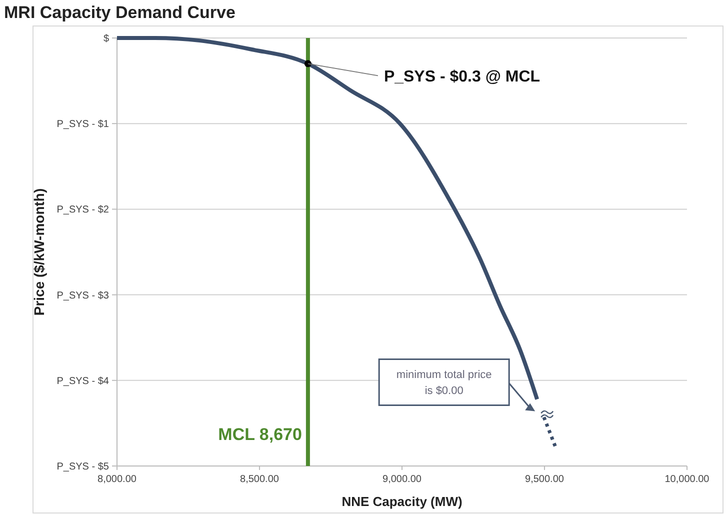 Image resolution: width=726 pixels, height=515 pixels. Describe the element at coordinates (260, 434) in the screenshot. I see `ref-line-label: MCL 8,670` at that location.